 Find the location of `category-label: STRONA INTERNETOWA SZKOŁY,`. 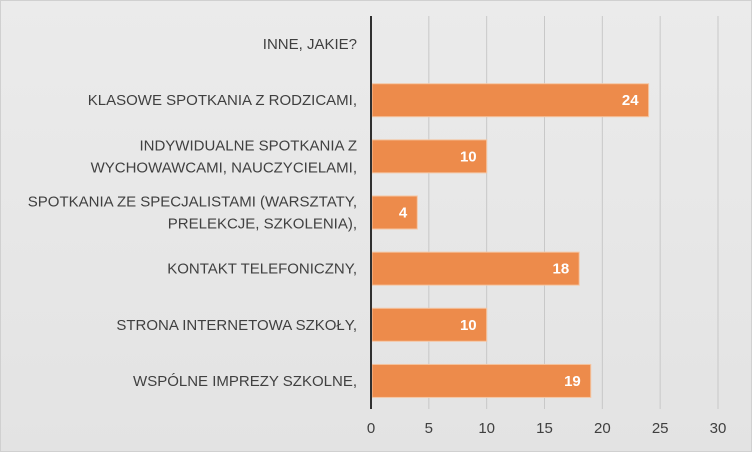

category-label: STRONA INTERNETOWA SZKOŁY, is located at coordinates (236, 325).